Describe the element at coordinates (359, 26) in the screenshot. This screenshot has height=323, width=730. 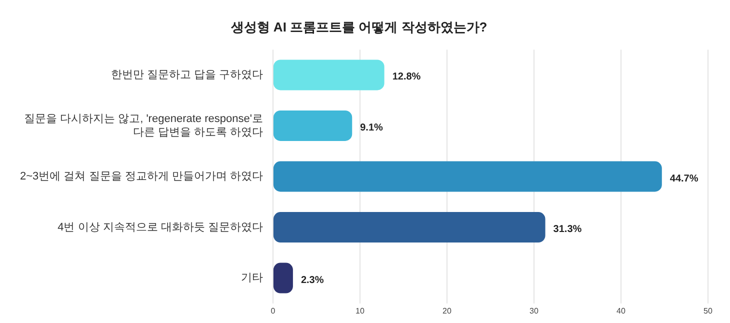
I see `chart-title: 생성형 AI 프롬프트를 어떻게 작성하였는가?` at that location.